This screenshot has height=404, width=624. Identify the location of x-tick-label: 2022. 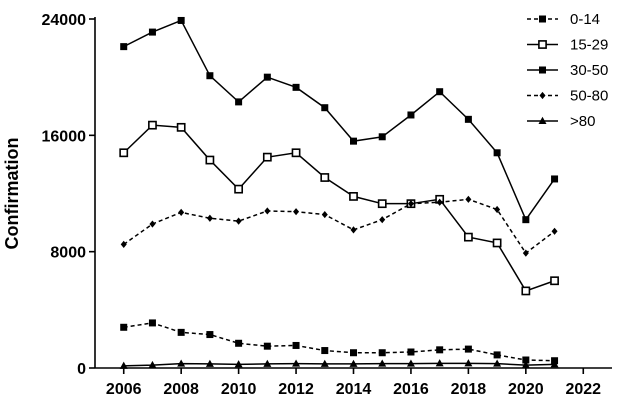
(583, 389).